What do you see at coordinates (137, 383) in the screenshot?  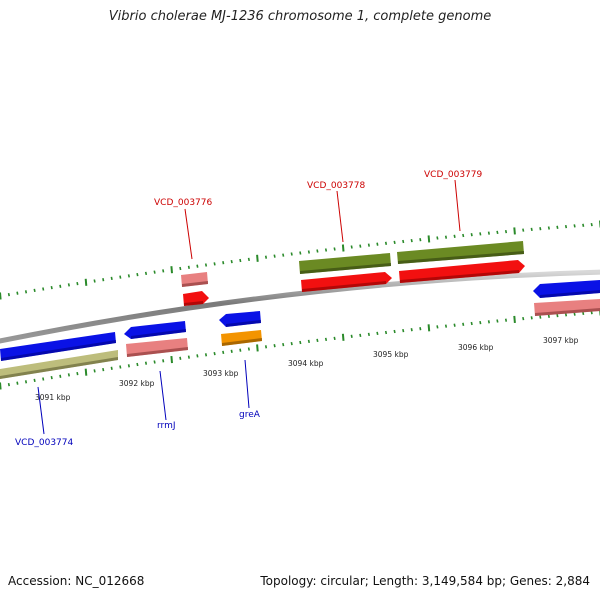 I see `tick-label: 3092 kbp` at bounding box center [137, 383].